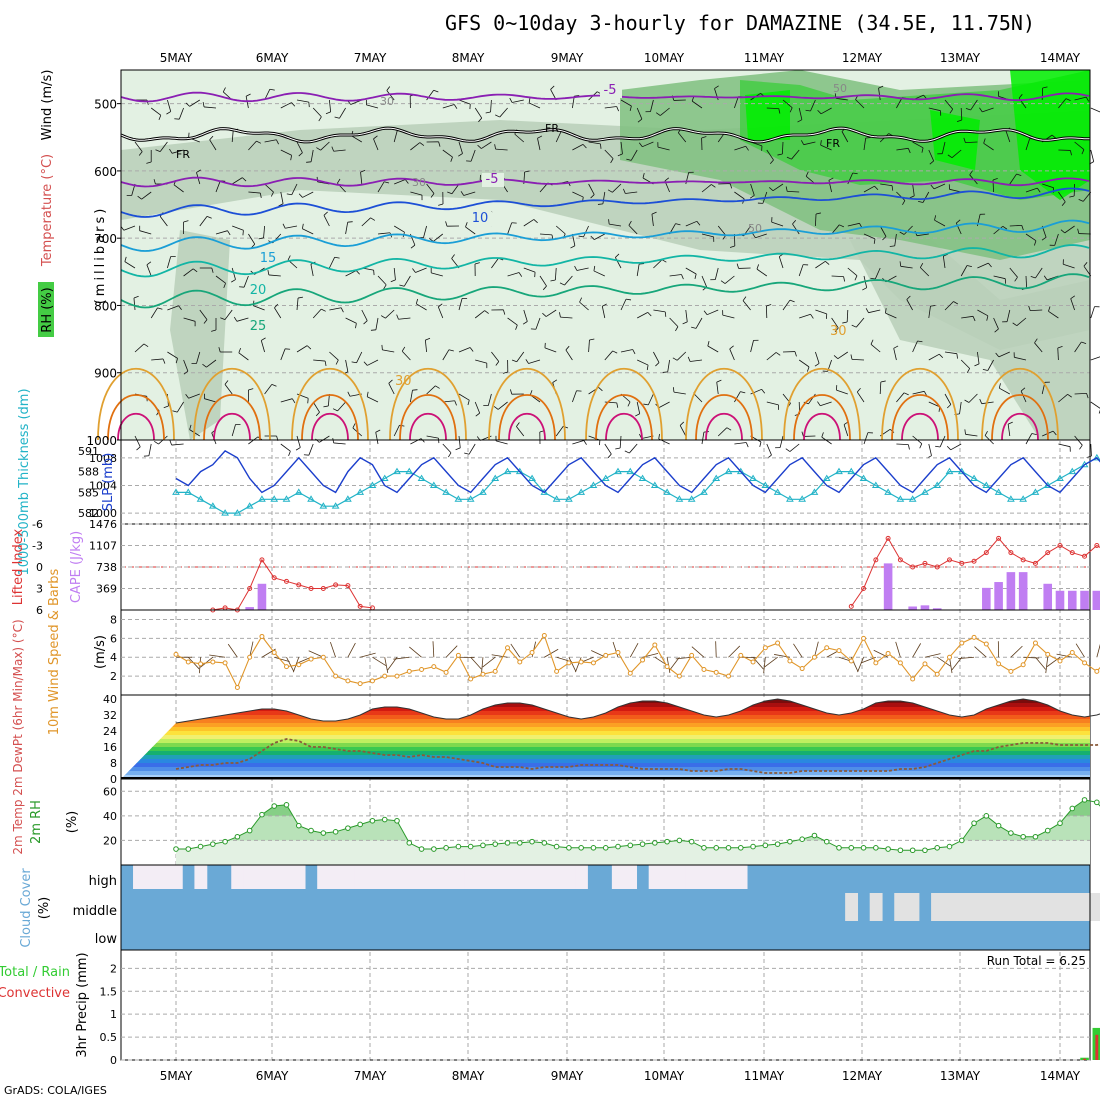  I want to click on temp-band, so click(605, 745).